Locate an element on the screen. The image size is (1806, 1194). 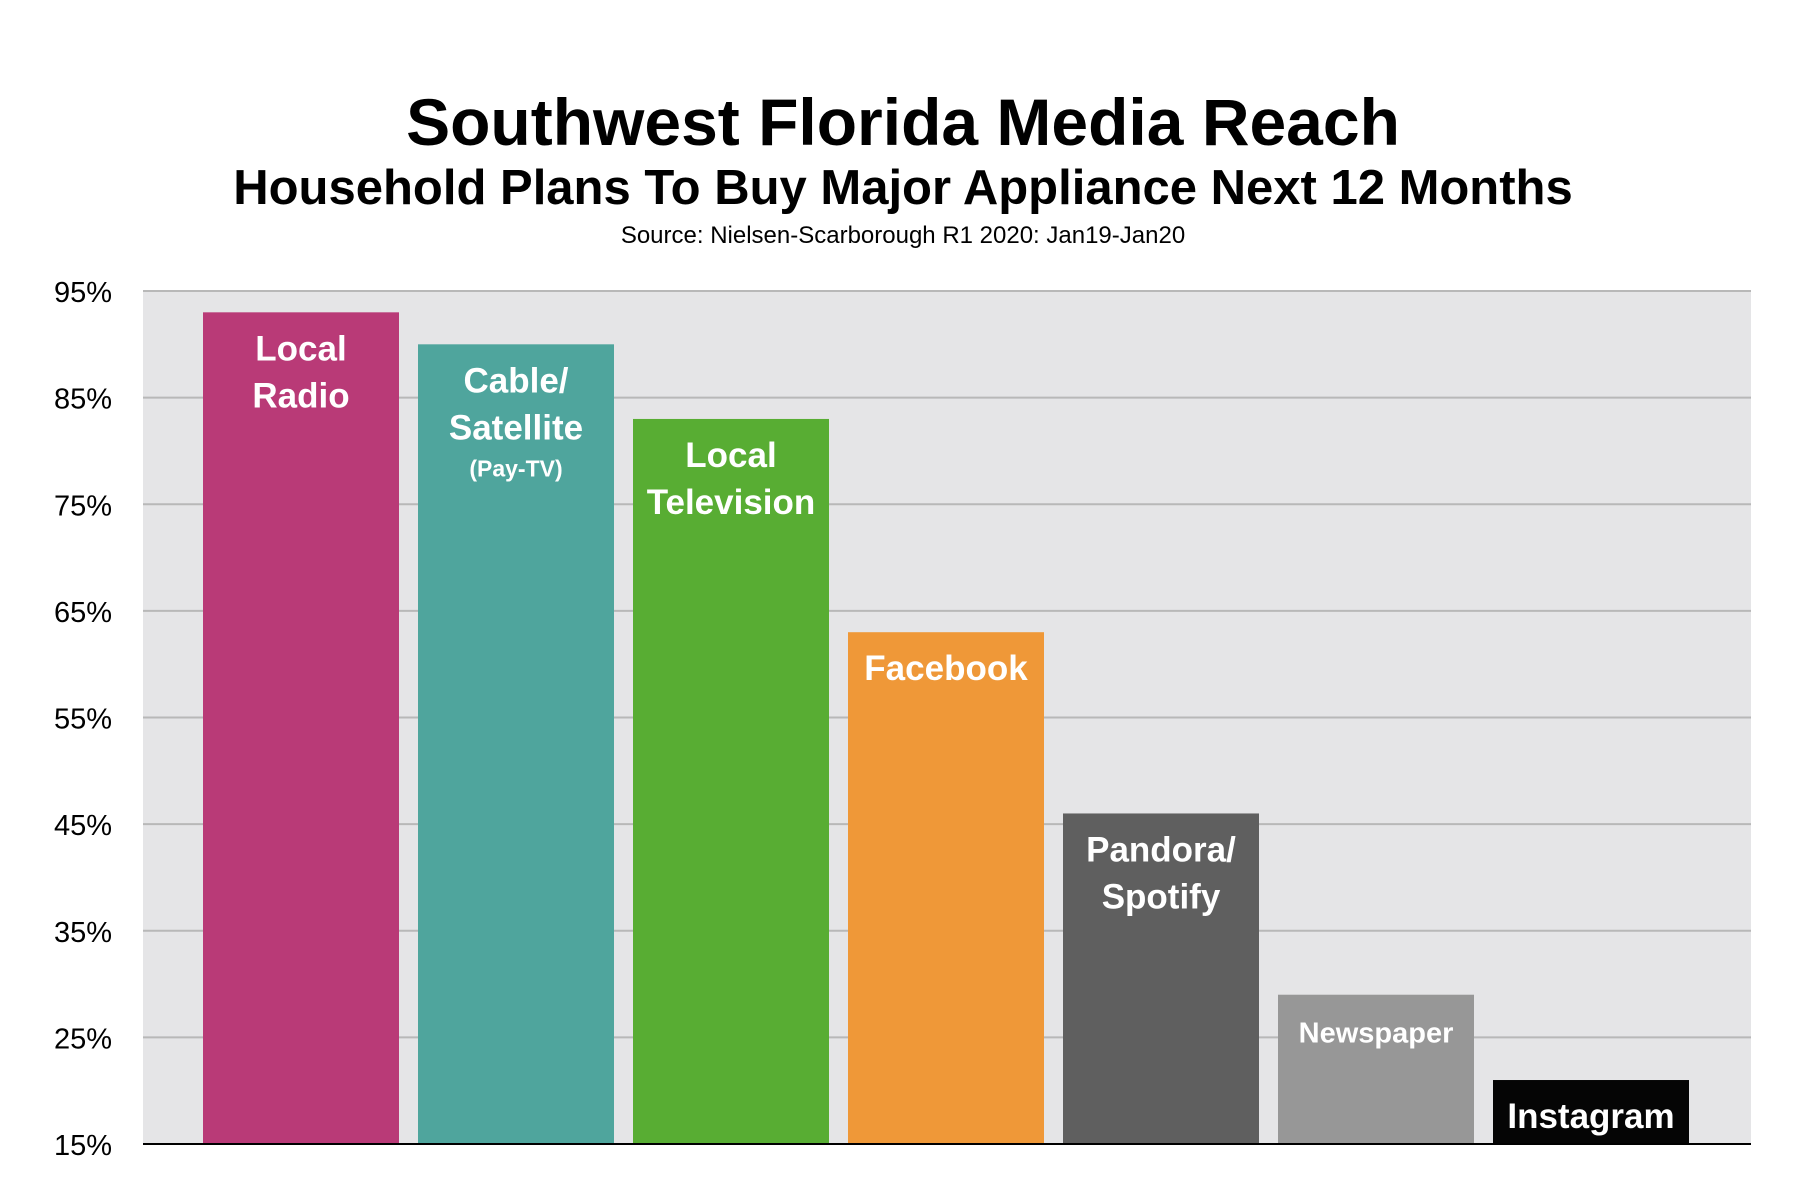
bar-label: Instagram is located at coordinates (1590, 1116).